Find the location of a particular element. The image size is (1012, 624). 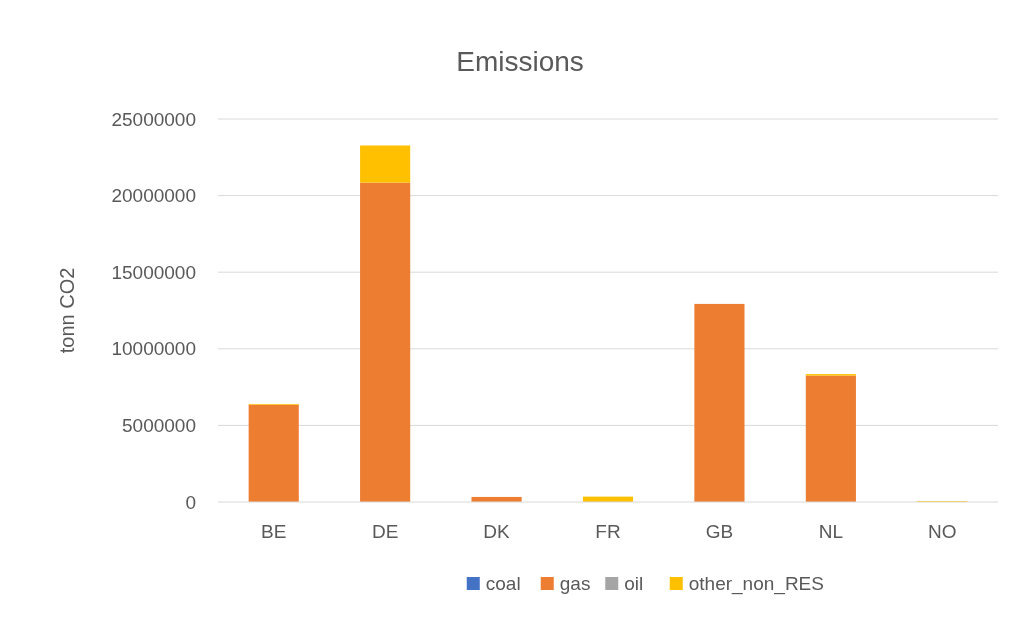

x-tick-label: DK is located at coordinates (497, 531).